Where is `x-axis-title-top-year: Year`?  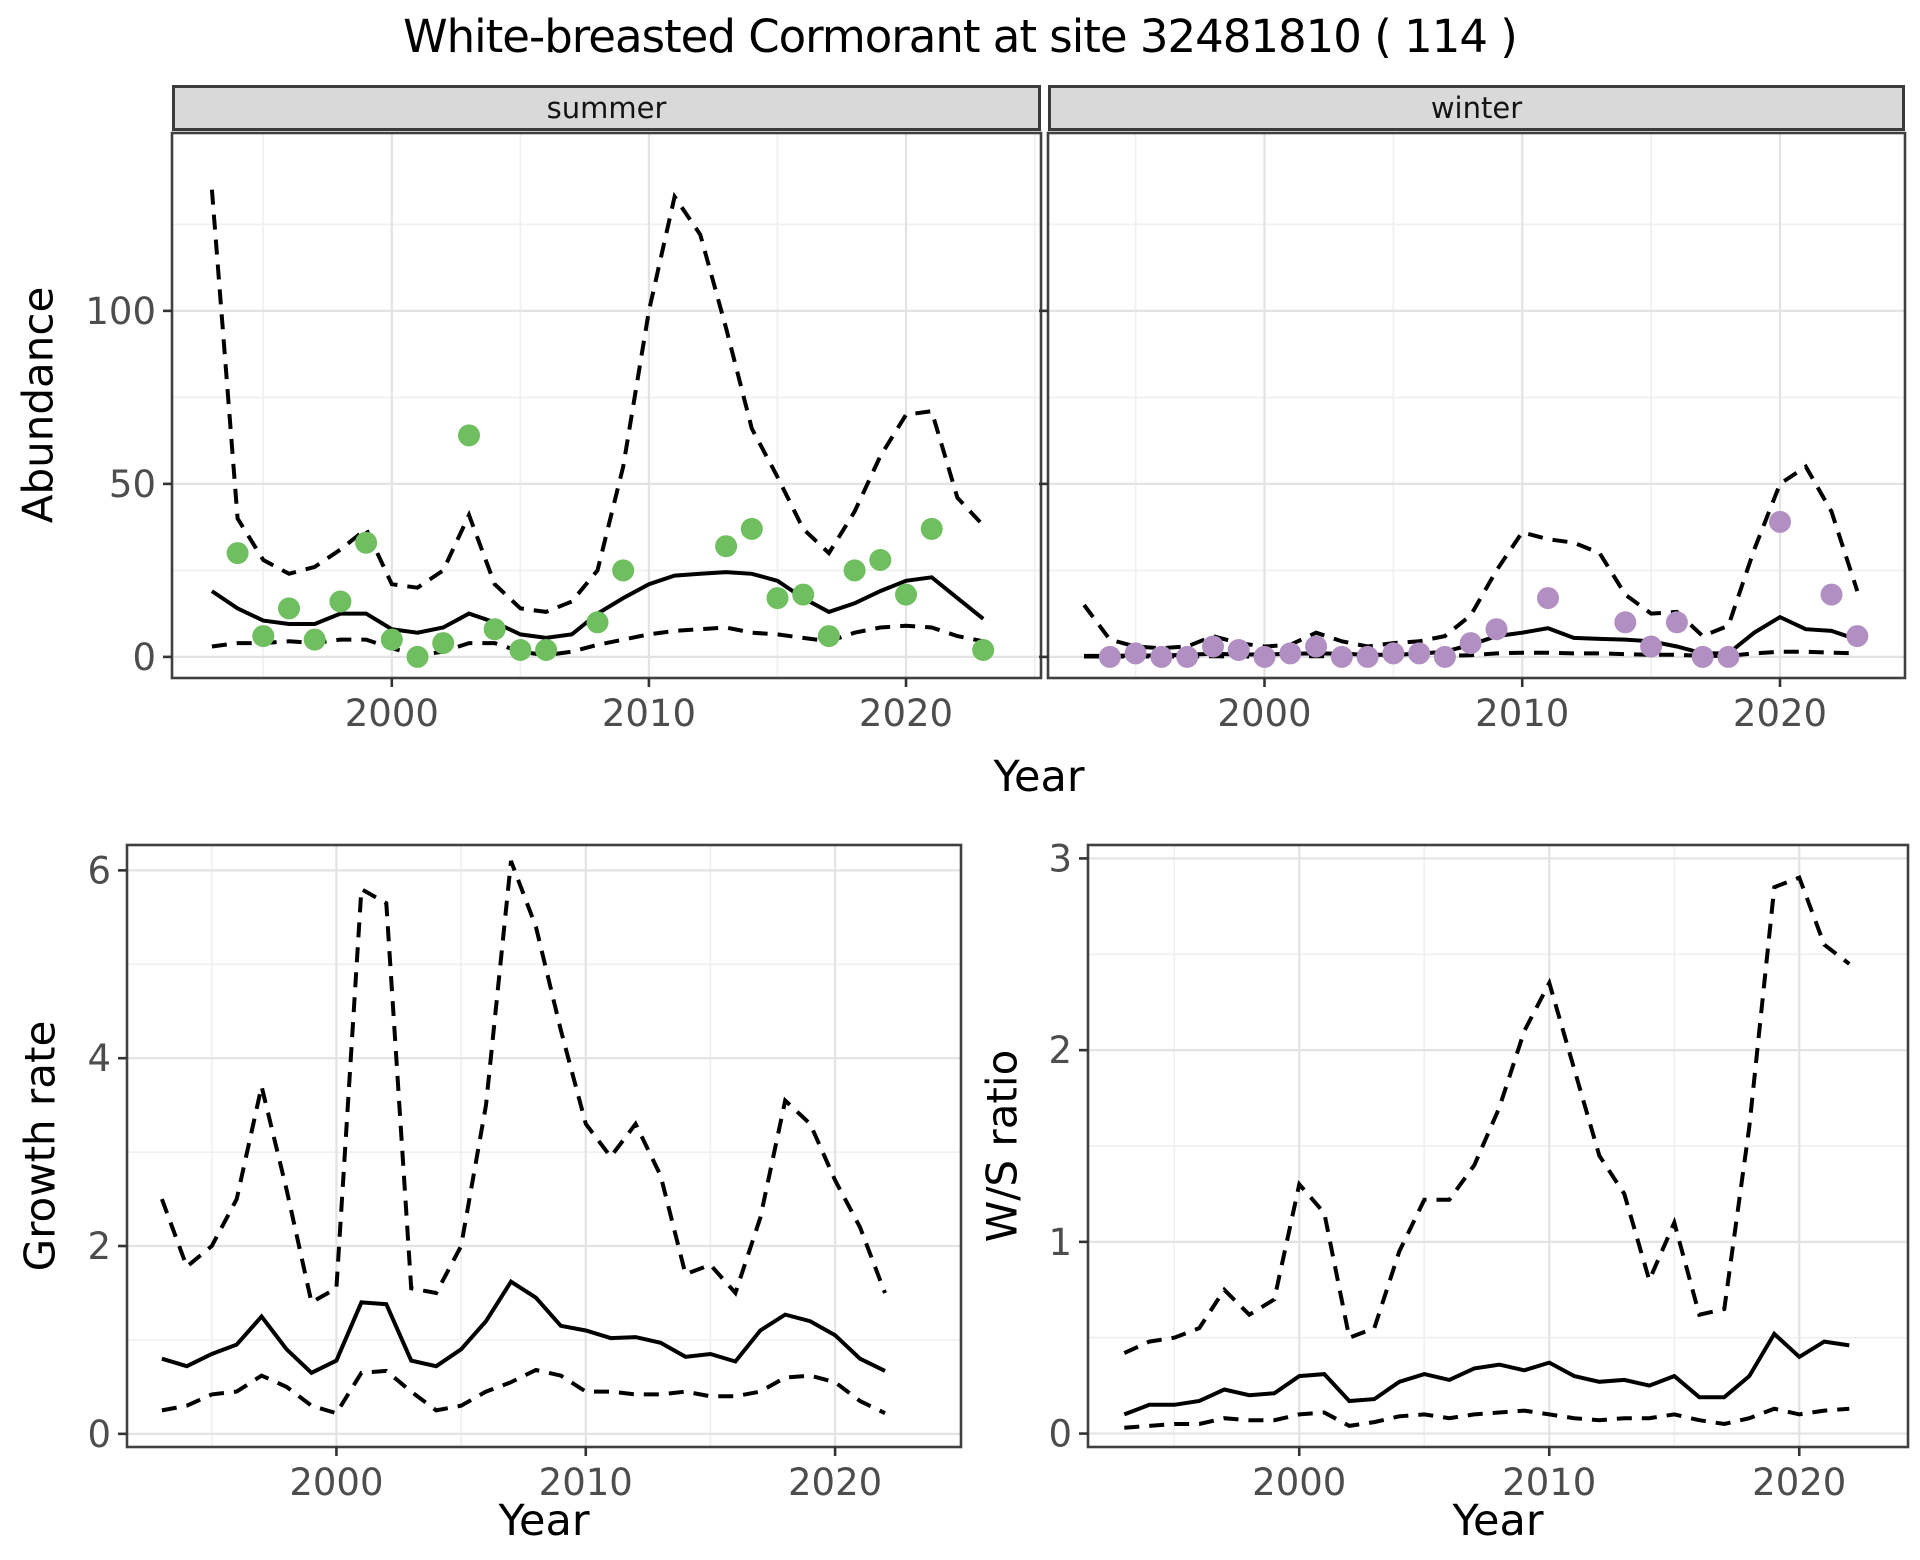 x-axis-title-top-year: Year is located at coordinates (1039, 777).